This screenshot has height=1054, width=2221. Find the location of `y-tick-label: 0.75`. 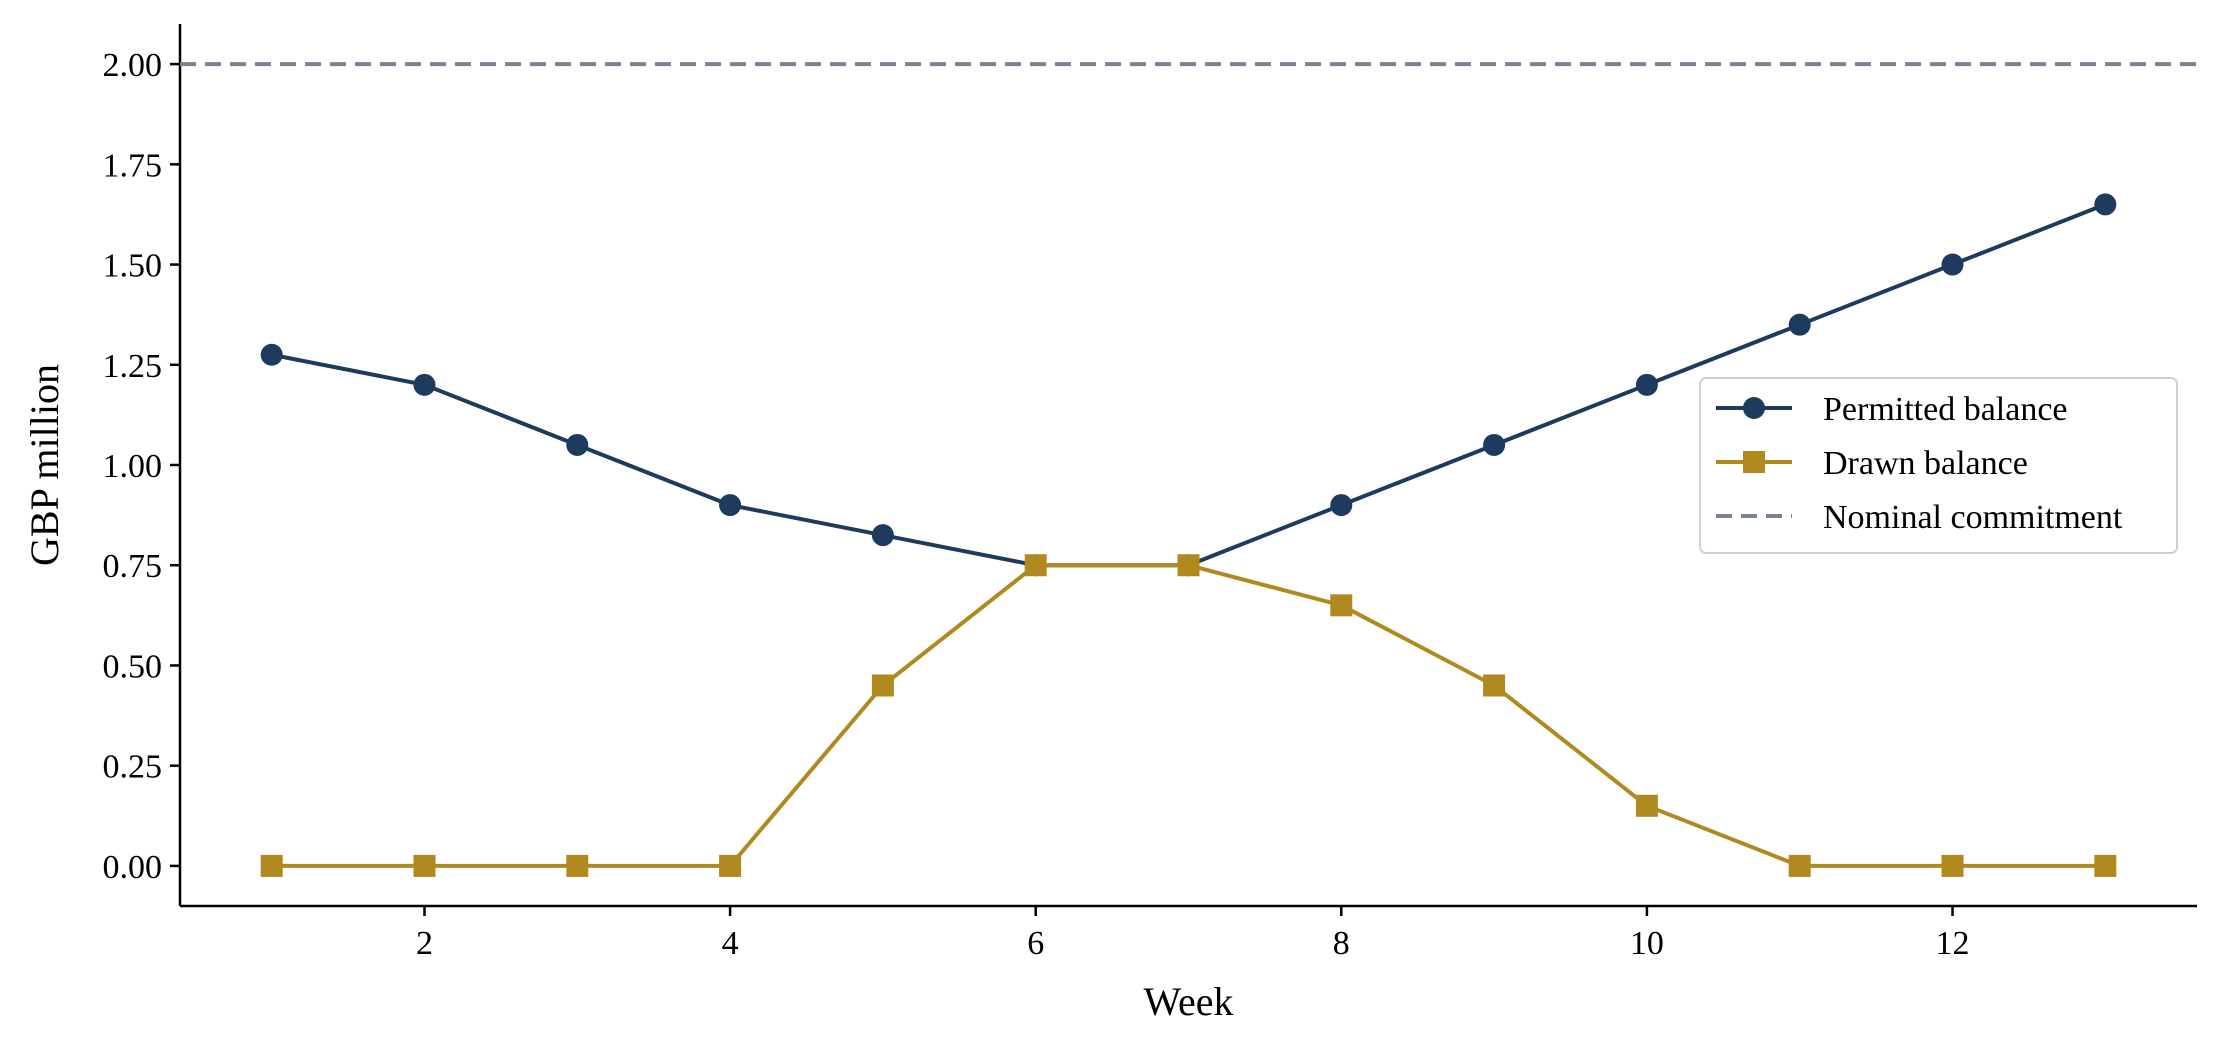

y-tick-label: 0.75 is located at coordinates (133, 566).